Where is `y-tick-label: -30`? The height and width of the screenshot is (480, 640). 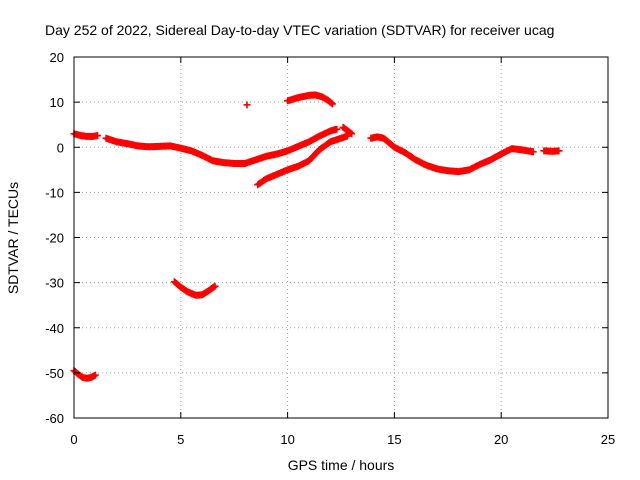 y-tick-label: -30 is located at coordinates (54, 283).